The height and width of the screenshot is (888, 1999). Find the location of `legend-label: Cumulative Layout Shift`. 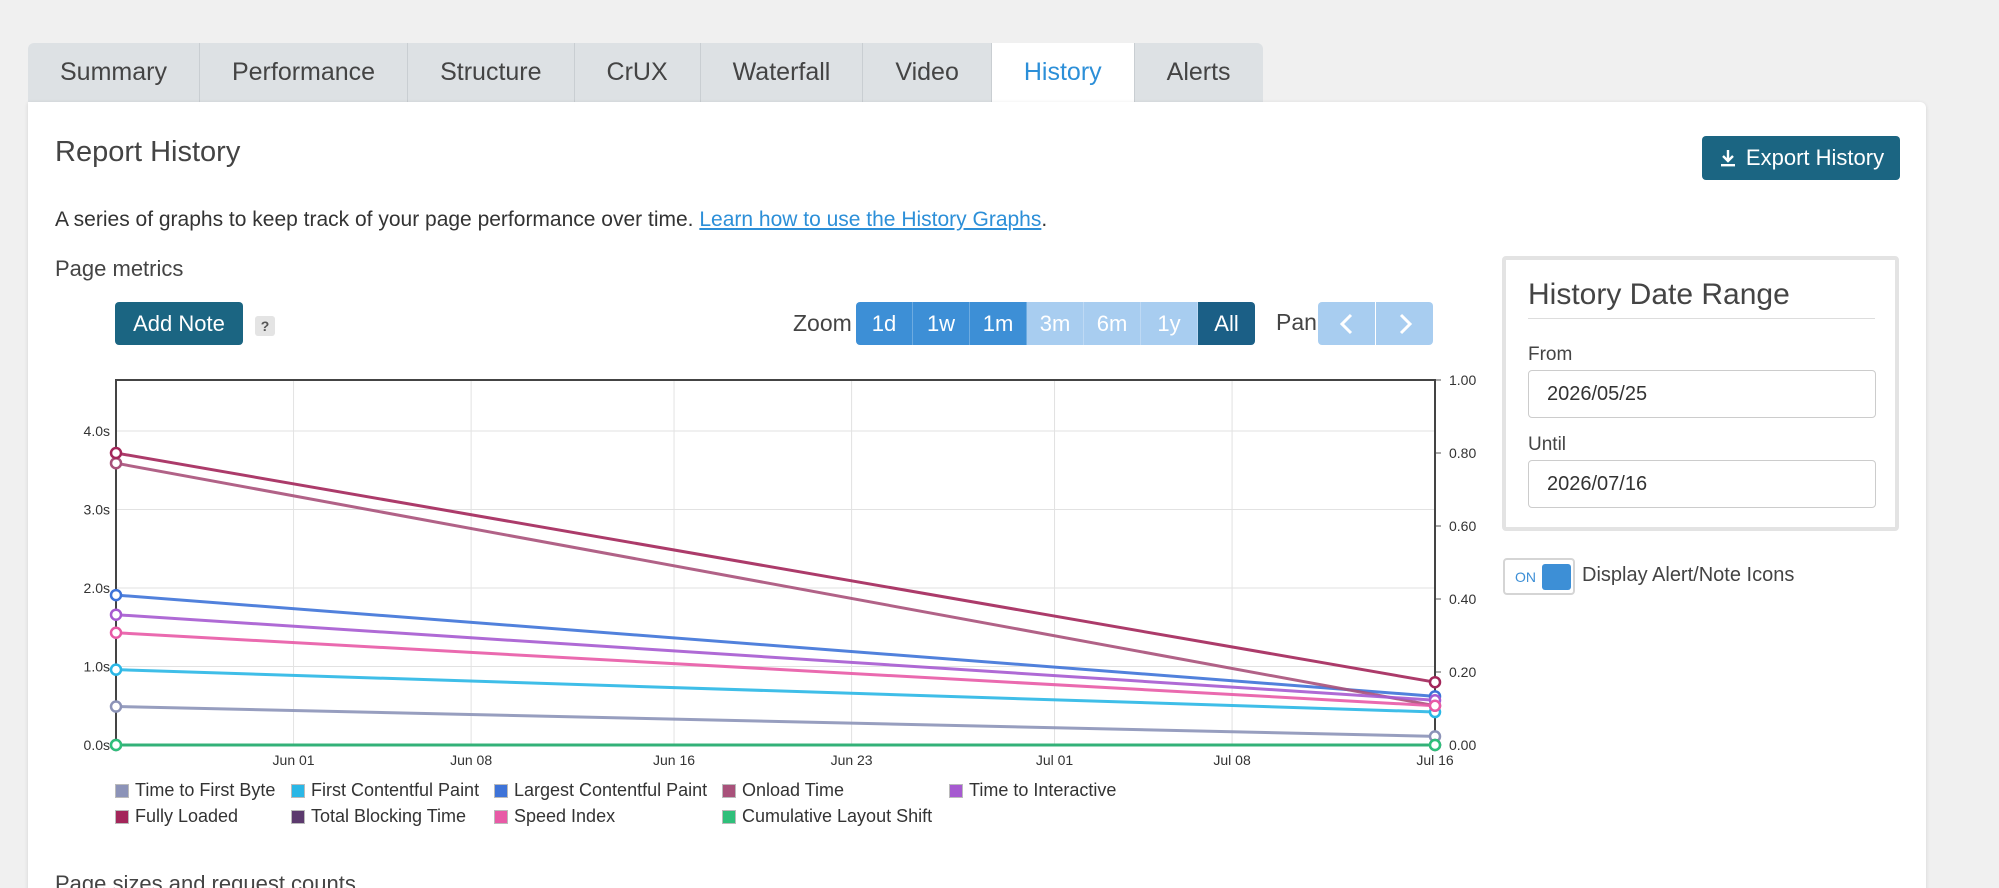

legend-label: Cumulative Layout Shift is located at coordinates (837, 816).